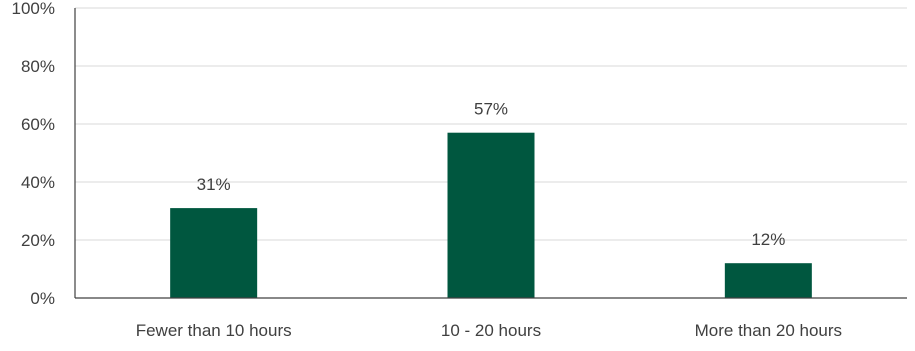  I want to click on y-tick-label: 60%, so click(38, 124).